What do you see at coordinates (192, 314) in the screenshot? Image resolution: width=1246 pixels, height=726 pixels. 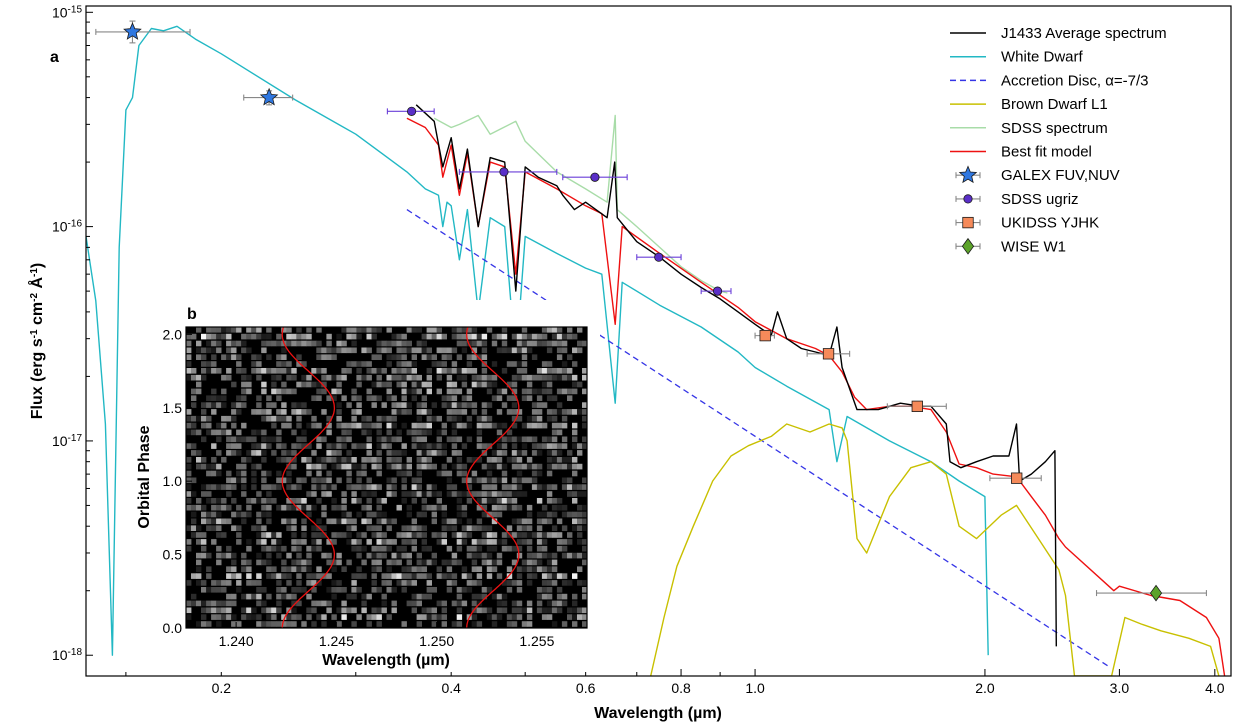 I see `panel-b-label: b` at bounding box center [192, 314].